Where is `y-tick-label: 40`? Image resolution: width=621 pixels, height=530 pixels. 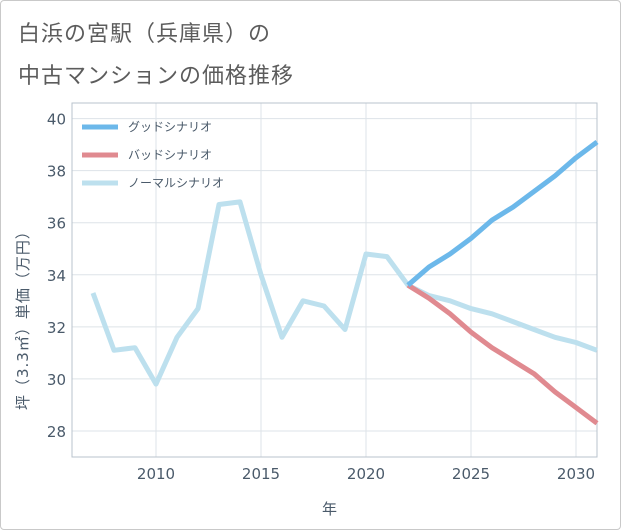 y-tick-label: 40 is located at coordinates (56, 120).